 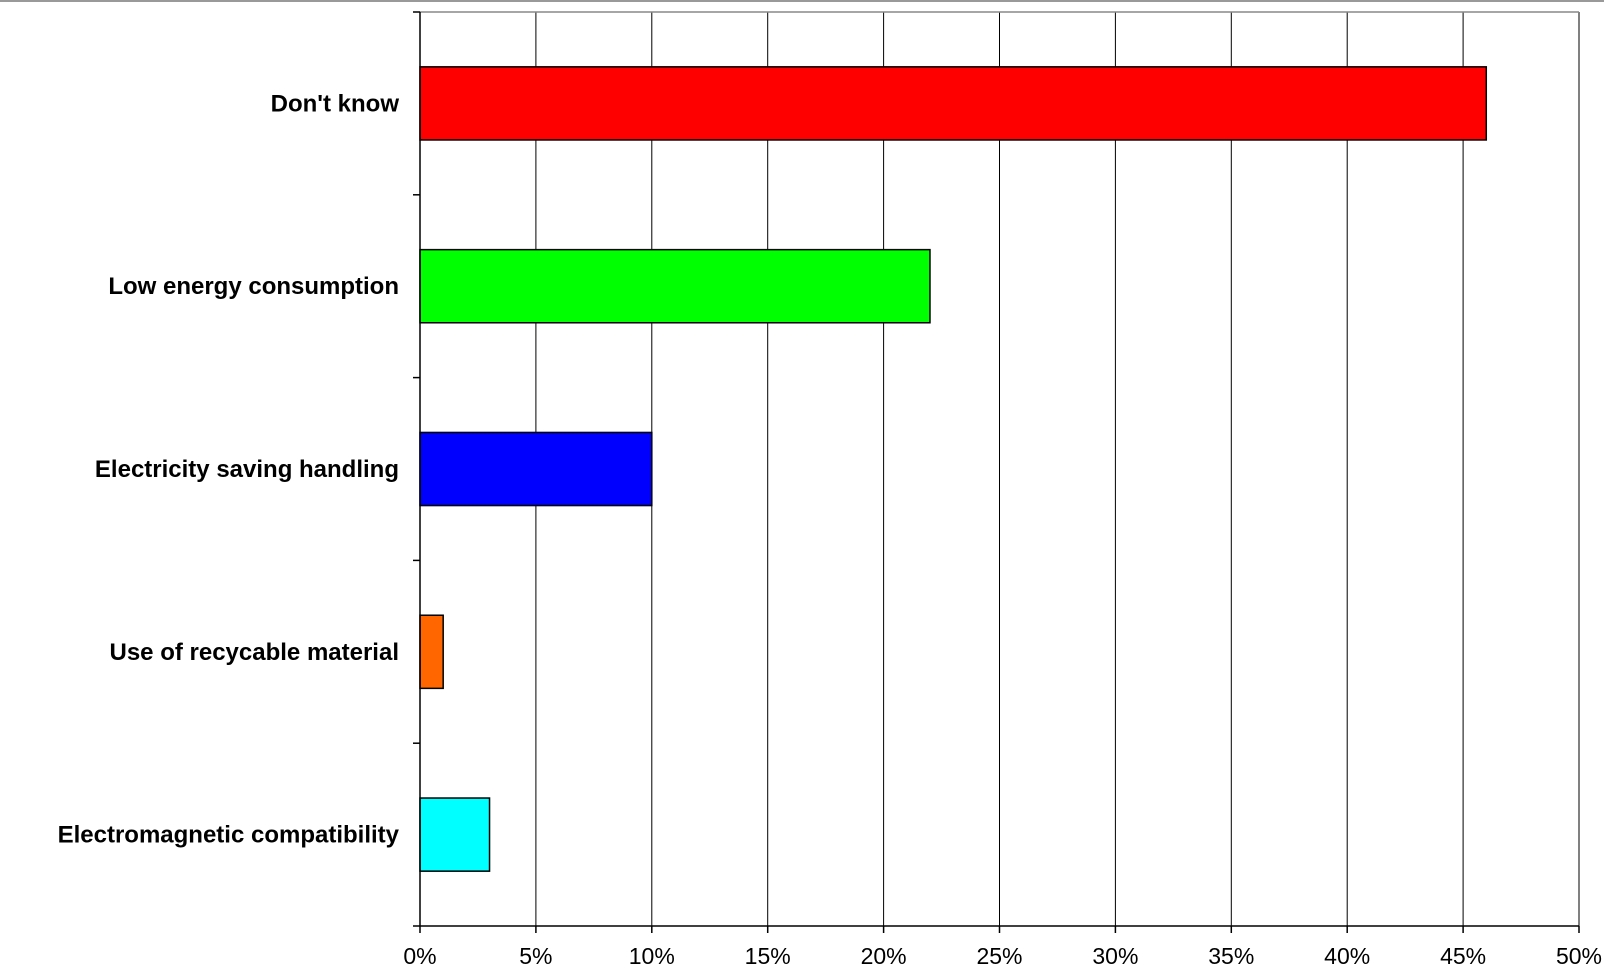 I want to click on x-tick-label: 50%, so click(x=1579, y=956).